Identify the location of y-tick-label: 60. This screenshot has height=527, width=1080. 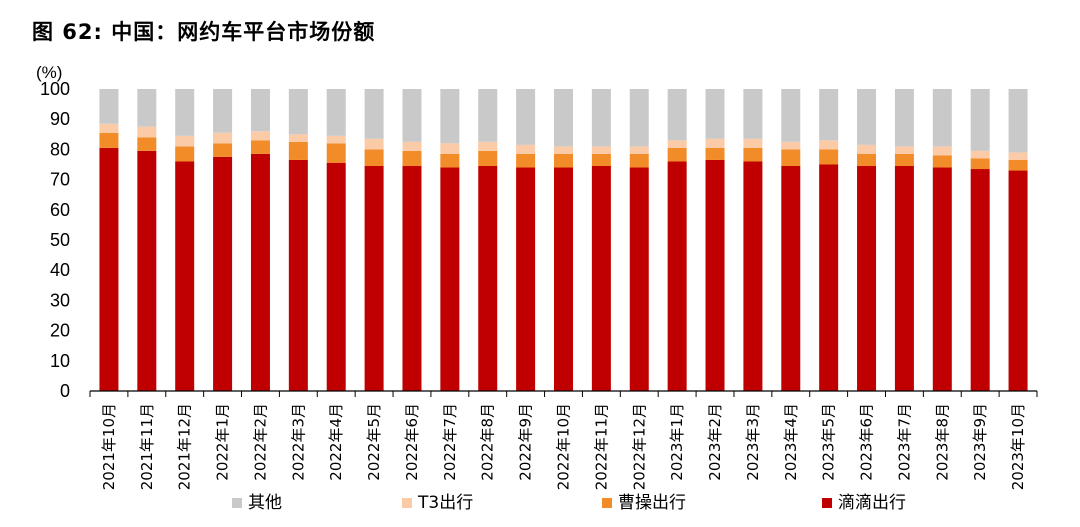
(60, 210).